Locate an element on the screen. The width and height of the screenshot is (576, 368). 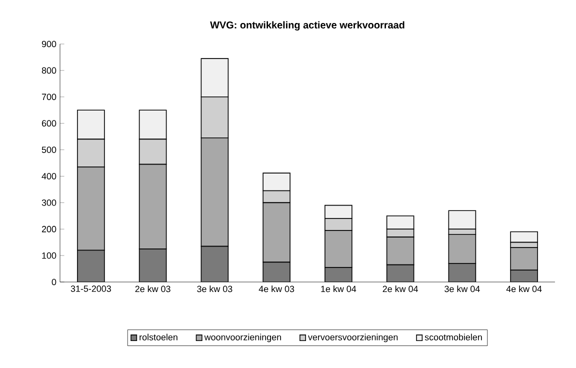
y-tick-label: 800 is located at coordinates (49, 70).